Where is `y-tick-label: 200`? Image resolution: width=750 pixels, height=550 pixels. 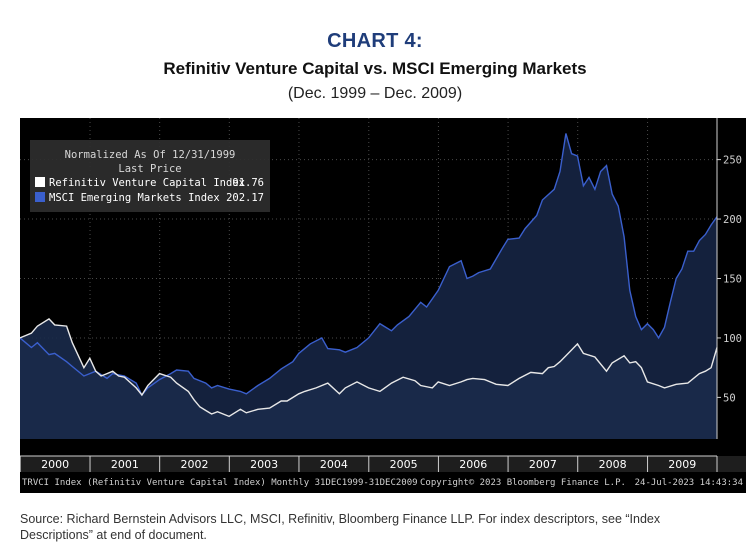 y-tick-label: 200 is located at coordinates (732, 220).